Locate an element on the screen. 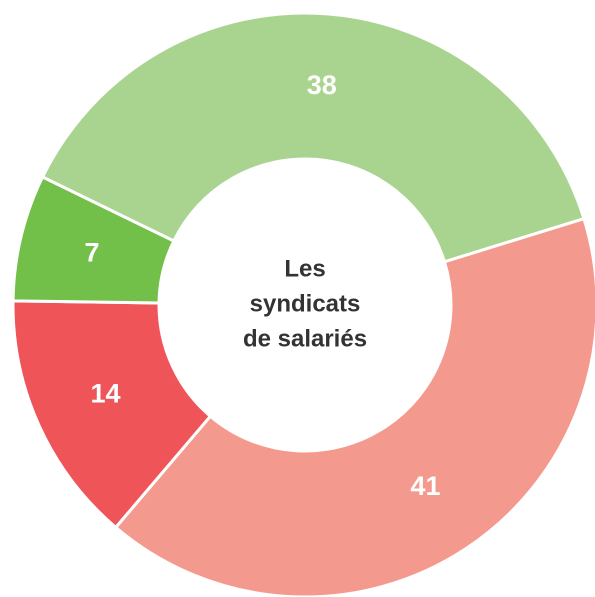 The width and height of the screenshot is (595, 597). value-label: 38 is located at coordinates (322, 85).